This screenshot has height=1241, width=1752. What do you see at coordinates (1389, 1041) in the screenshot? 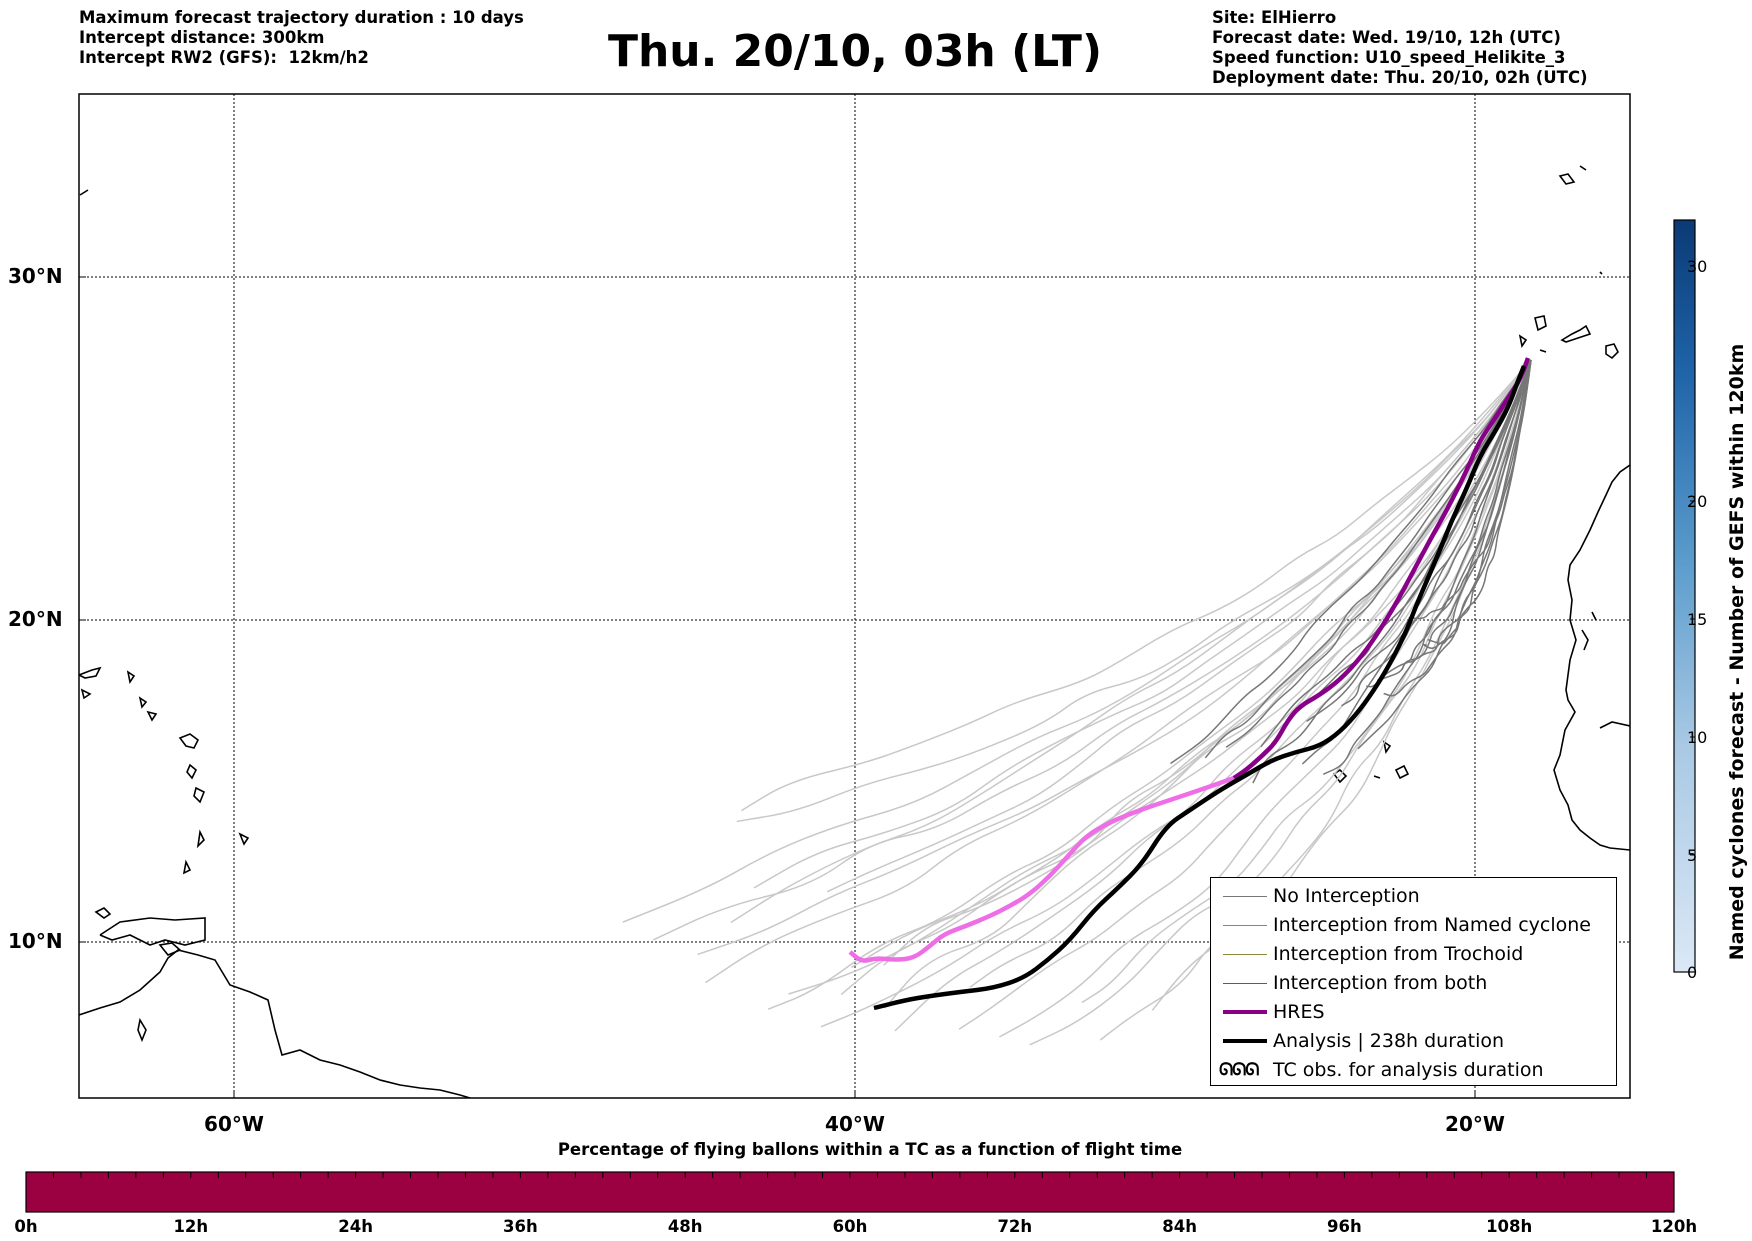
I see `legend-label: Analysis | 238h duration` at bounding box center [1389, 1041].